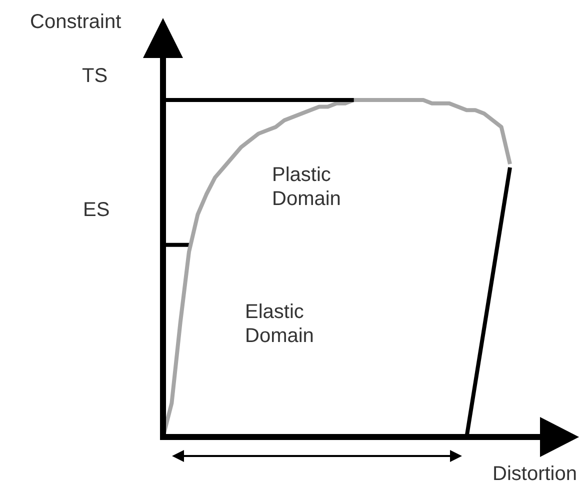 The height and width of the screenshot is (493, 579). I want to click on text: ES, so click(96, 210).